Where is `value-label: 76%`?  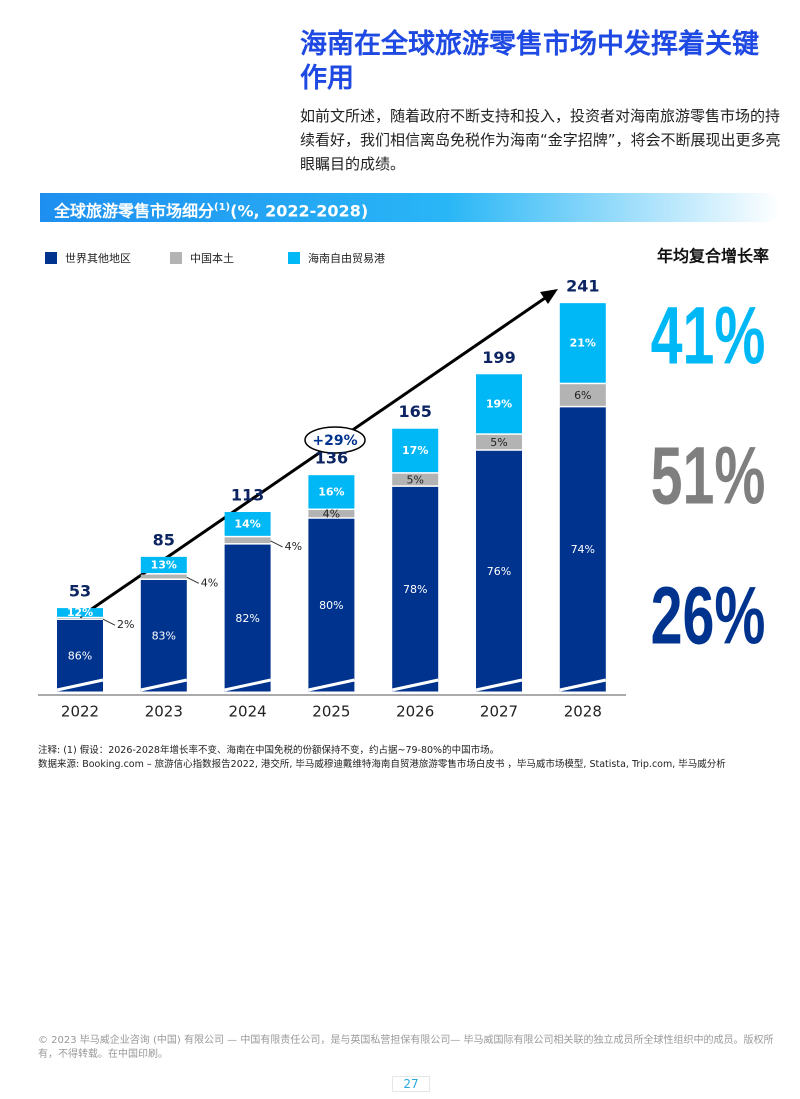
value-label: 76% is located at coordinates (499, 571).